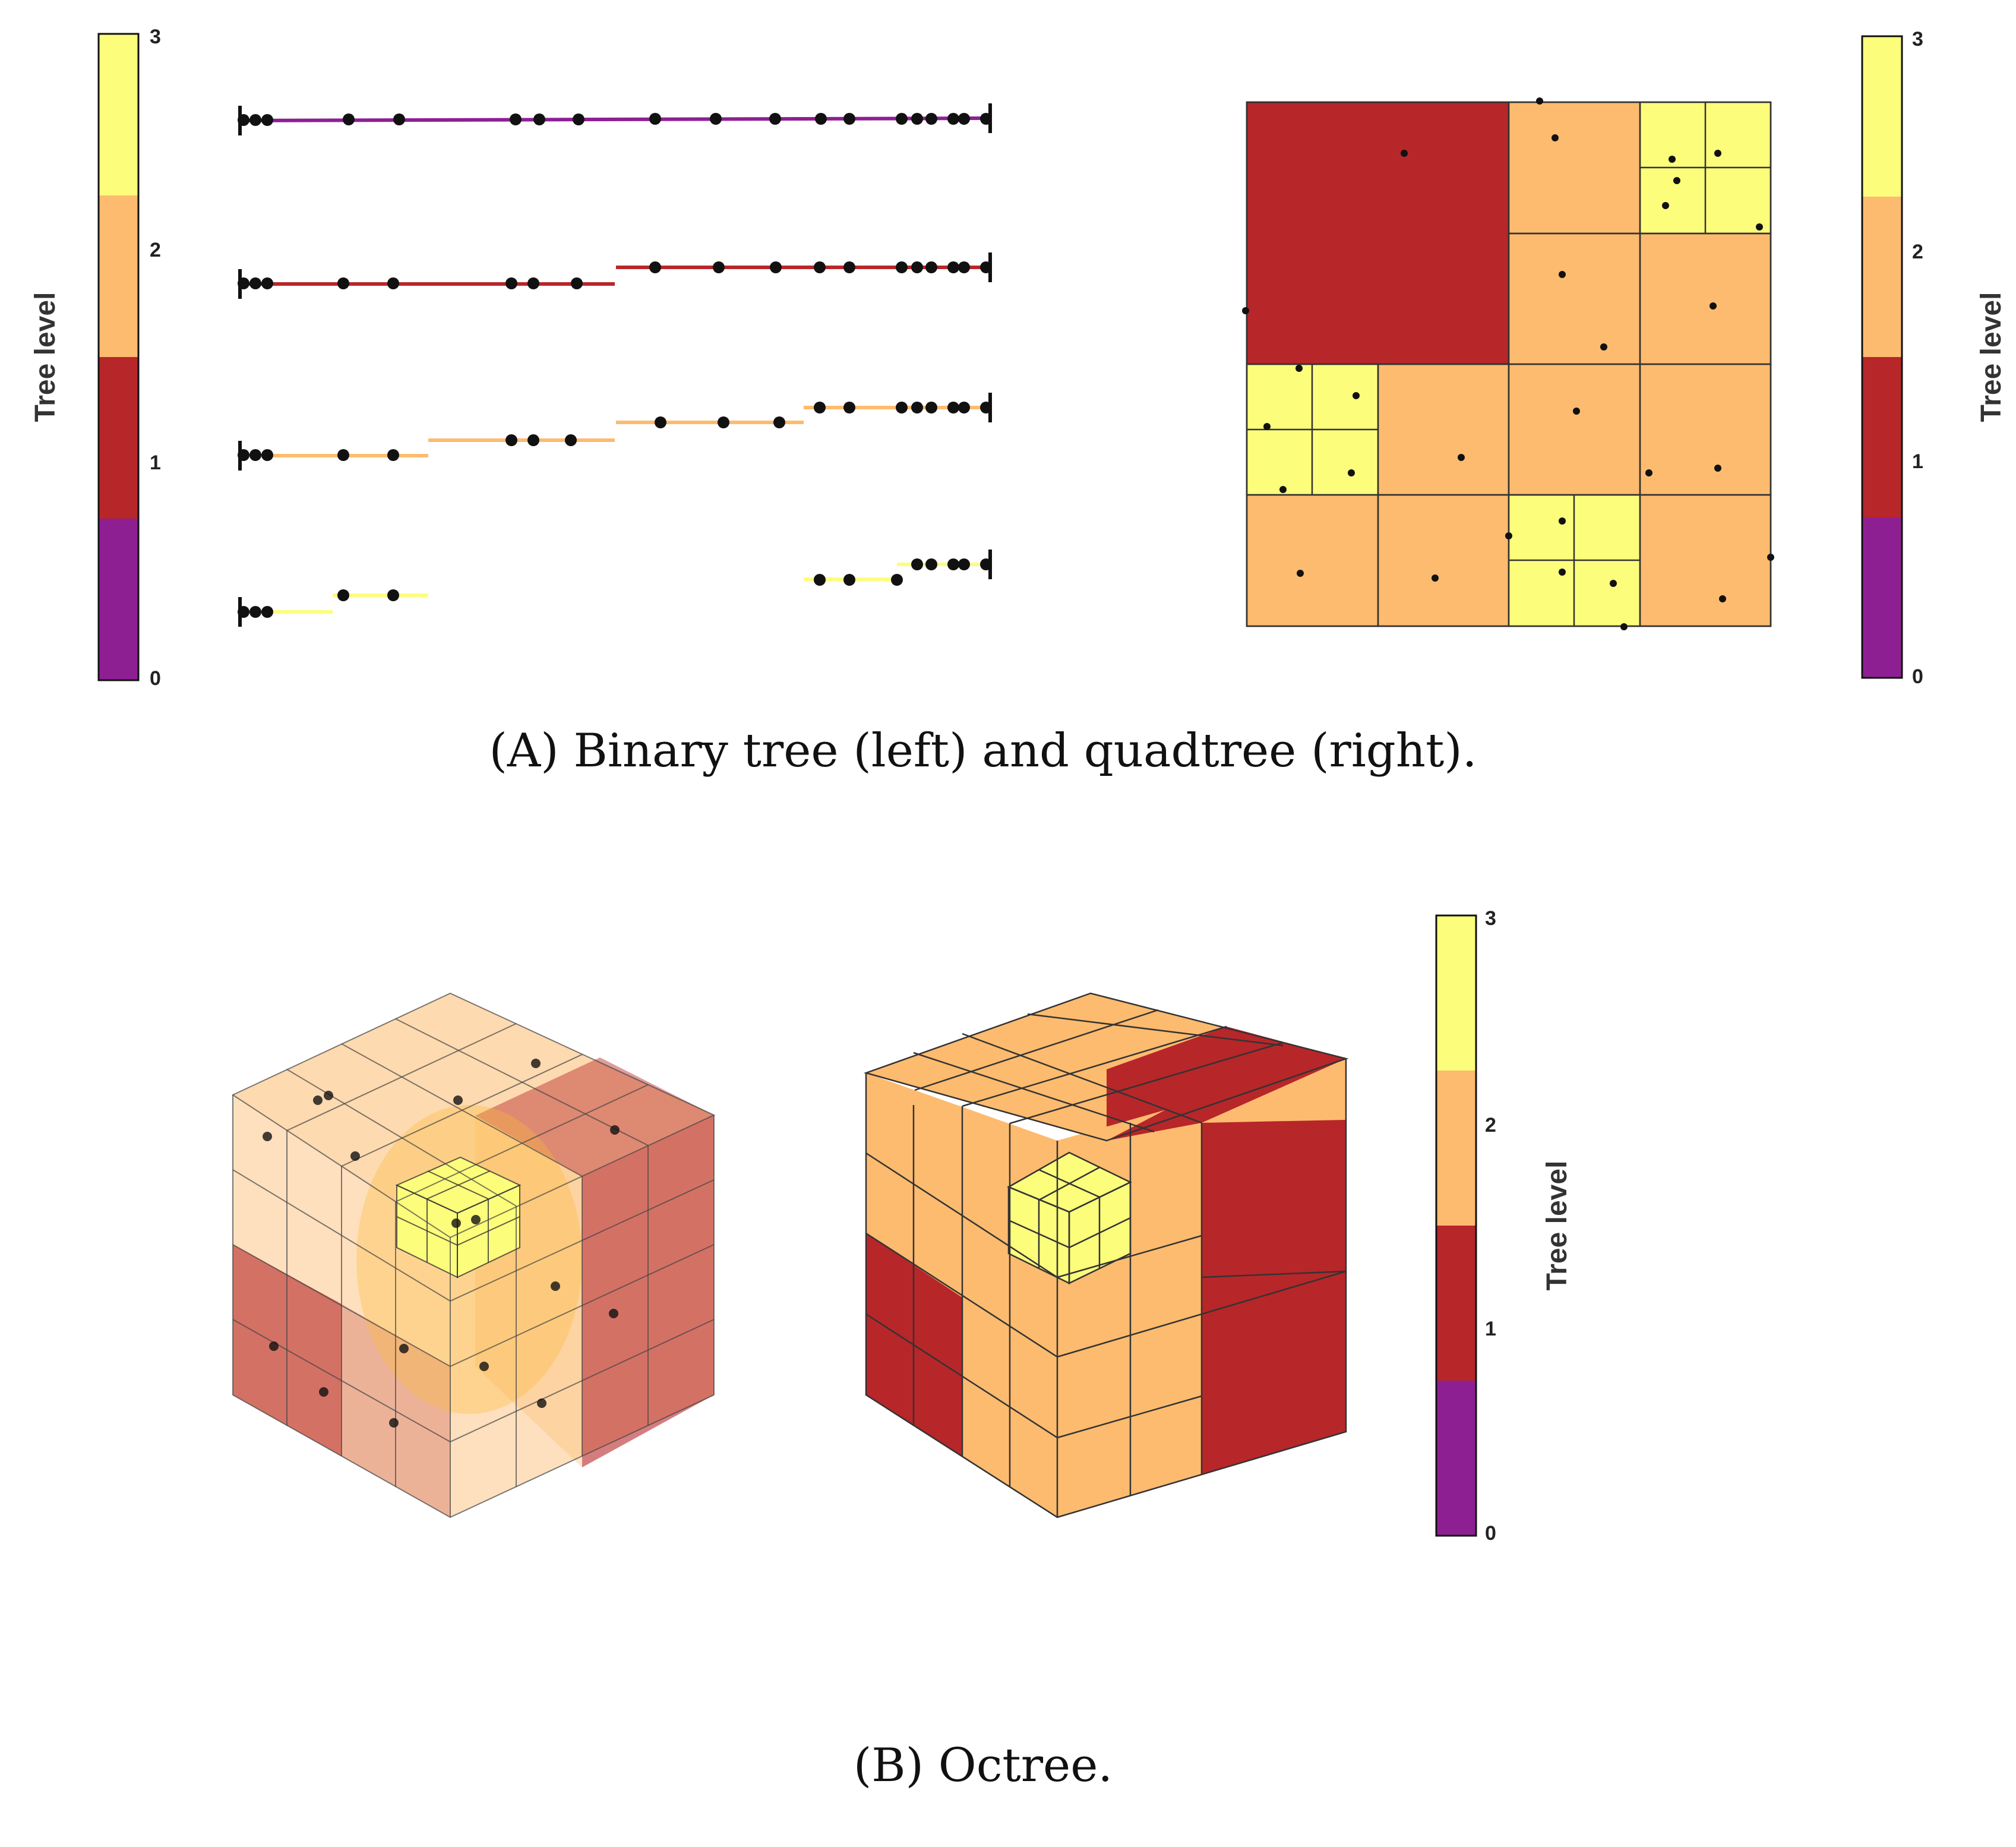 The image size is (2016, 1847). I want to click on octree-solid-diagram, so click(1106, 1255).